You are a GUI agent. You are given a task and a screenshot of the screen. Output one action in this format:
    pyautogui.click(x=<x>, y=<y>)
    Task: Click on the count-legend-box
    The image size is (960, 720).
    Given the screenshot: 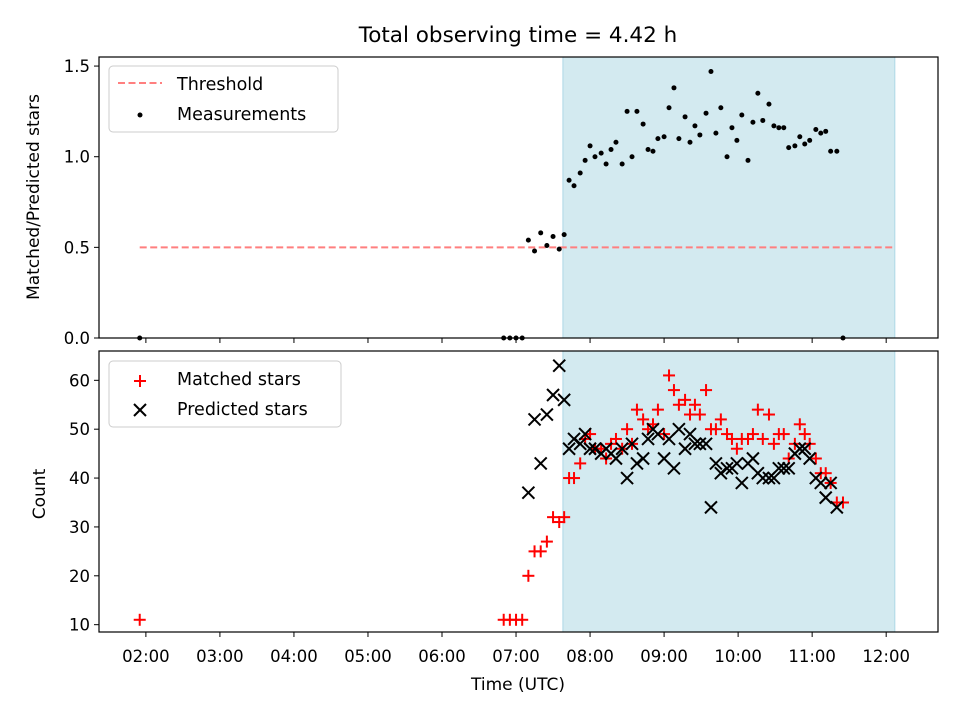 What is the action you would take?
    pyautogui.click(x=225, y=394)
    